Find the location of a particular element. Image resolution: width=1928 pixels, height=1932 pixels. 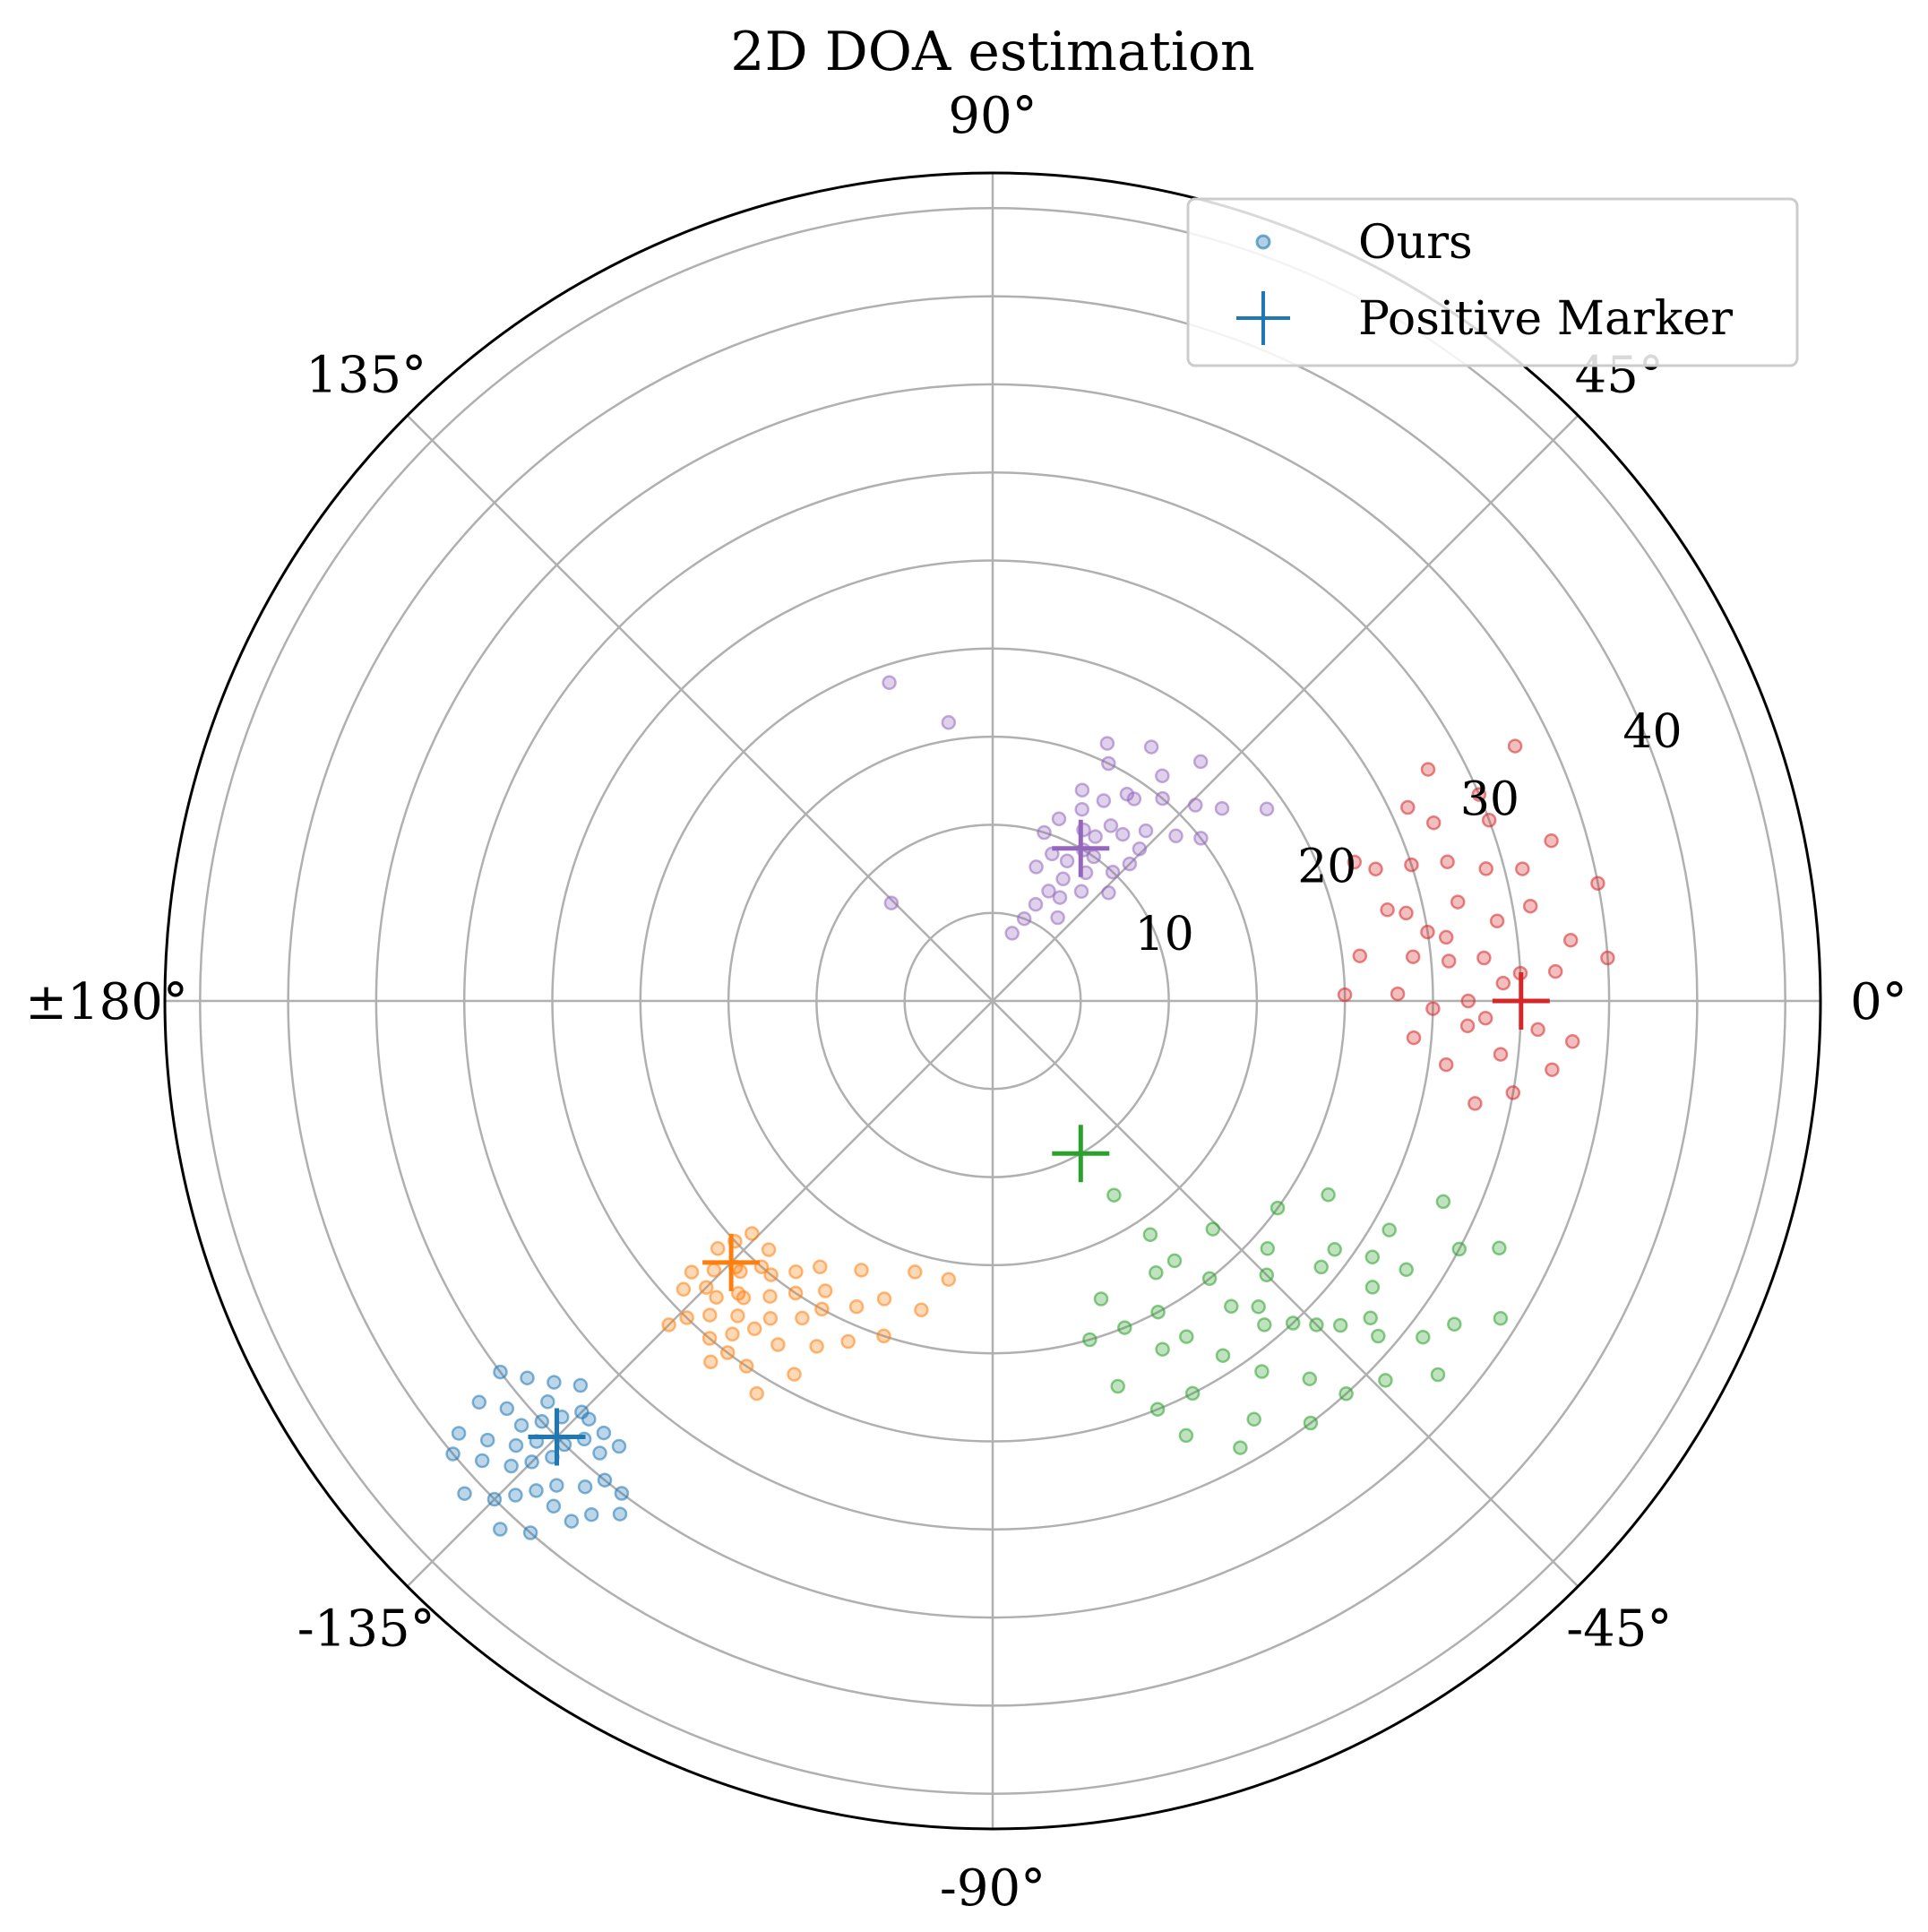

r-gridline is located at coordinates (992, 1001).